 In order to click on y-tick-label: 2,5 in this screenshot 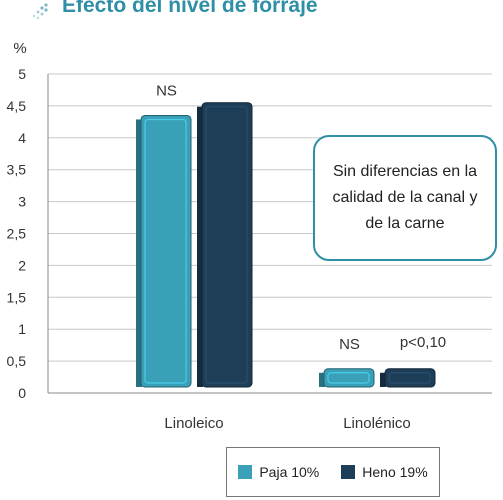, I will do `click(17, 234)`.